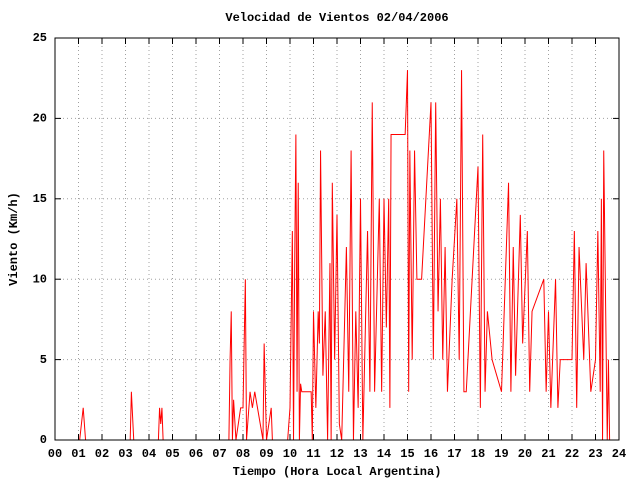 Image resolution: width=640 pixels, height=485 pixels. What do you see at coordinates (337, 454) in the screenshot?
I see `x-tick-label: 12` at bounding box center [337, 454].